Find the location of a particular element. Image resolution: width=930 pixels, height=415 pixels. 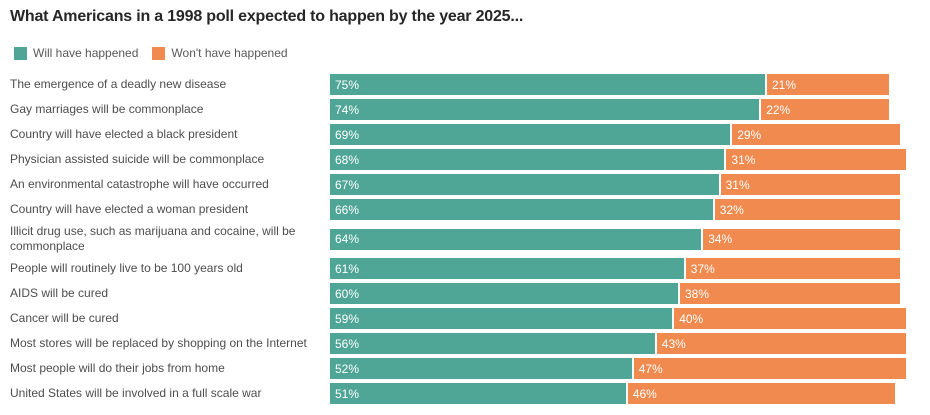

bar-group: 60% 38% is located at coordinates (615, 293).